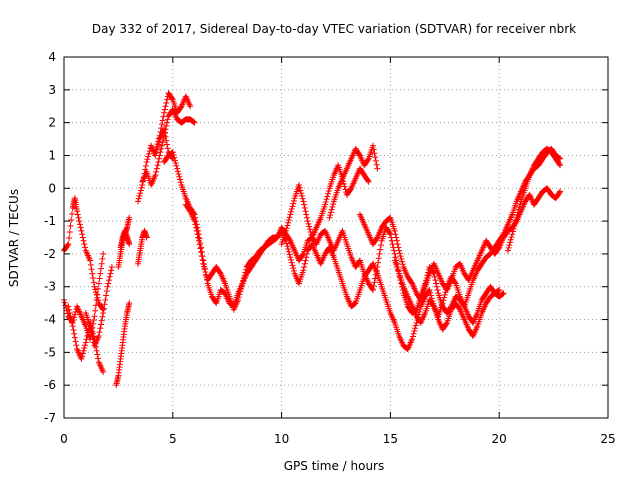  Describe the element at coordinates (50, 254) in the screenshot. I see `y-tick-label: -2` at that location.